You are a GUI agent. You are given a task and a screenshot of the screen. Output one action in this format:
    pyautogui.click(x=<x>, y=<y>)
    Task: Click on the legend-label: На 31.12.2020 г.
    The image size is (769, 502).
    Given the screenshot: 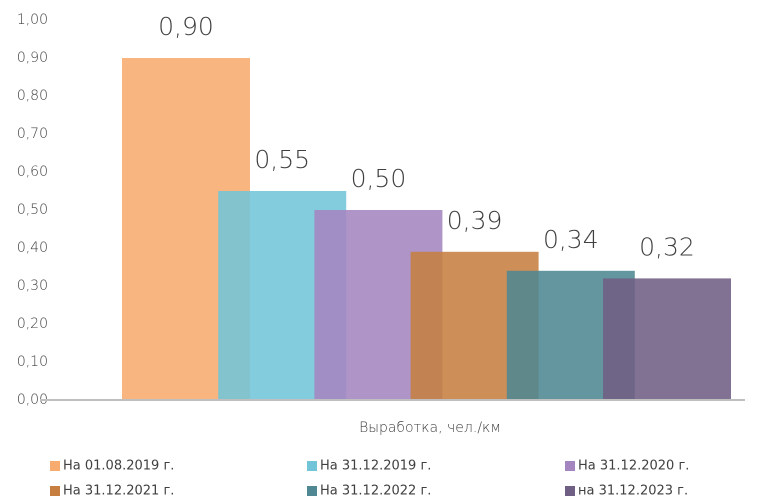 What is the action you would take?
    pyautogui.click(x=633, y=466)
    